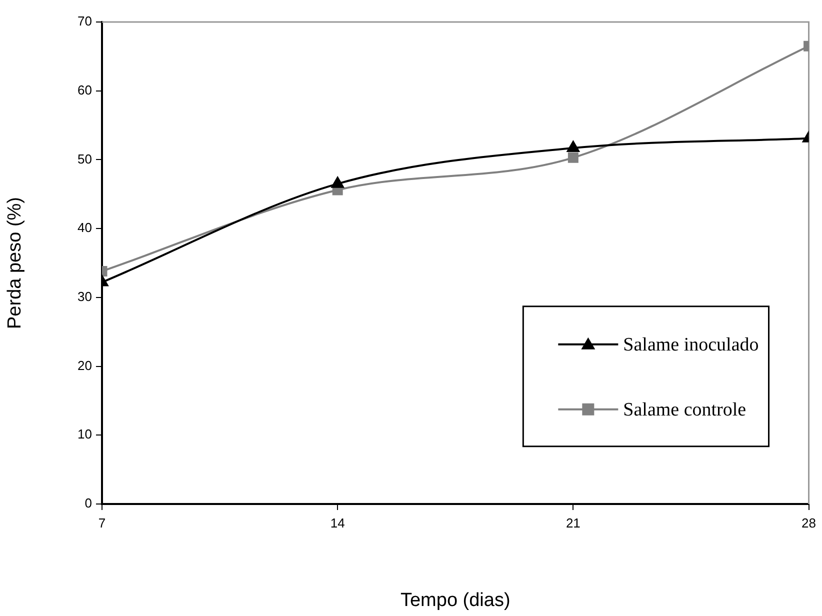 The width and height of the screenshot is (822, 616). I want to click on y-tick-label: 70, so click(85, 21).